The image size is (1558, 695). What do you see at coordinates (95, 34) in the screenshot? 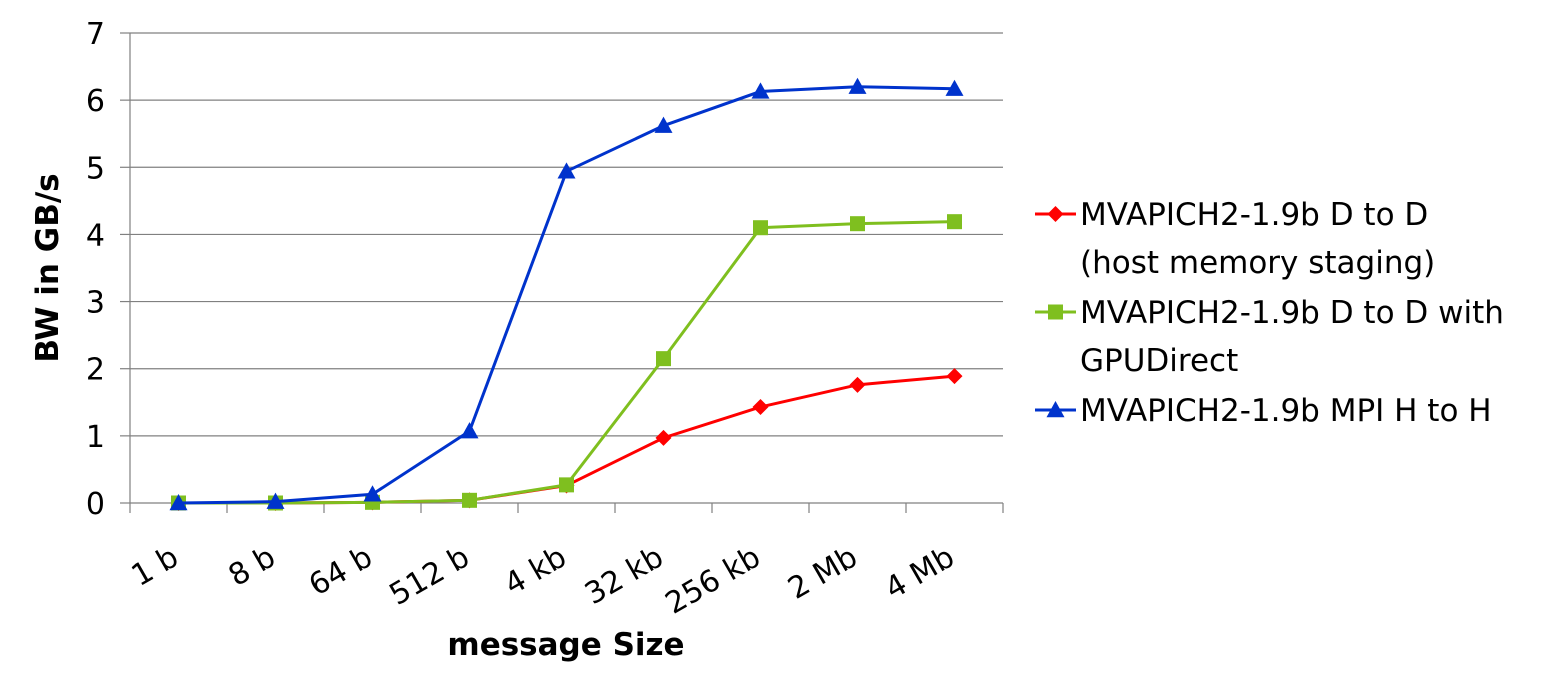
I see `y-tick-label: 7` at bounding box center [95, 34].